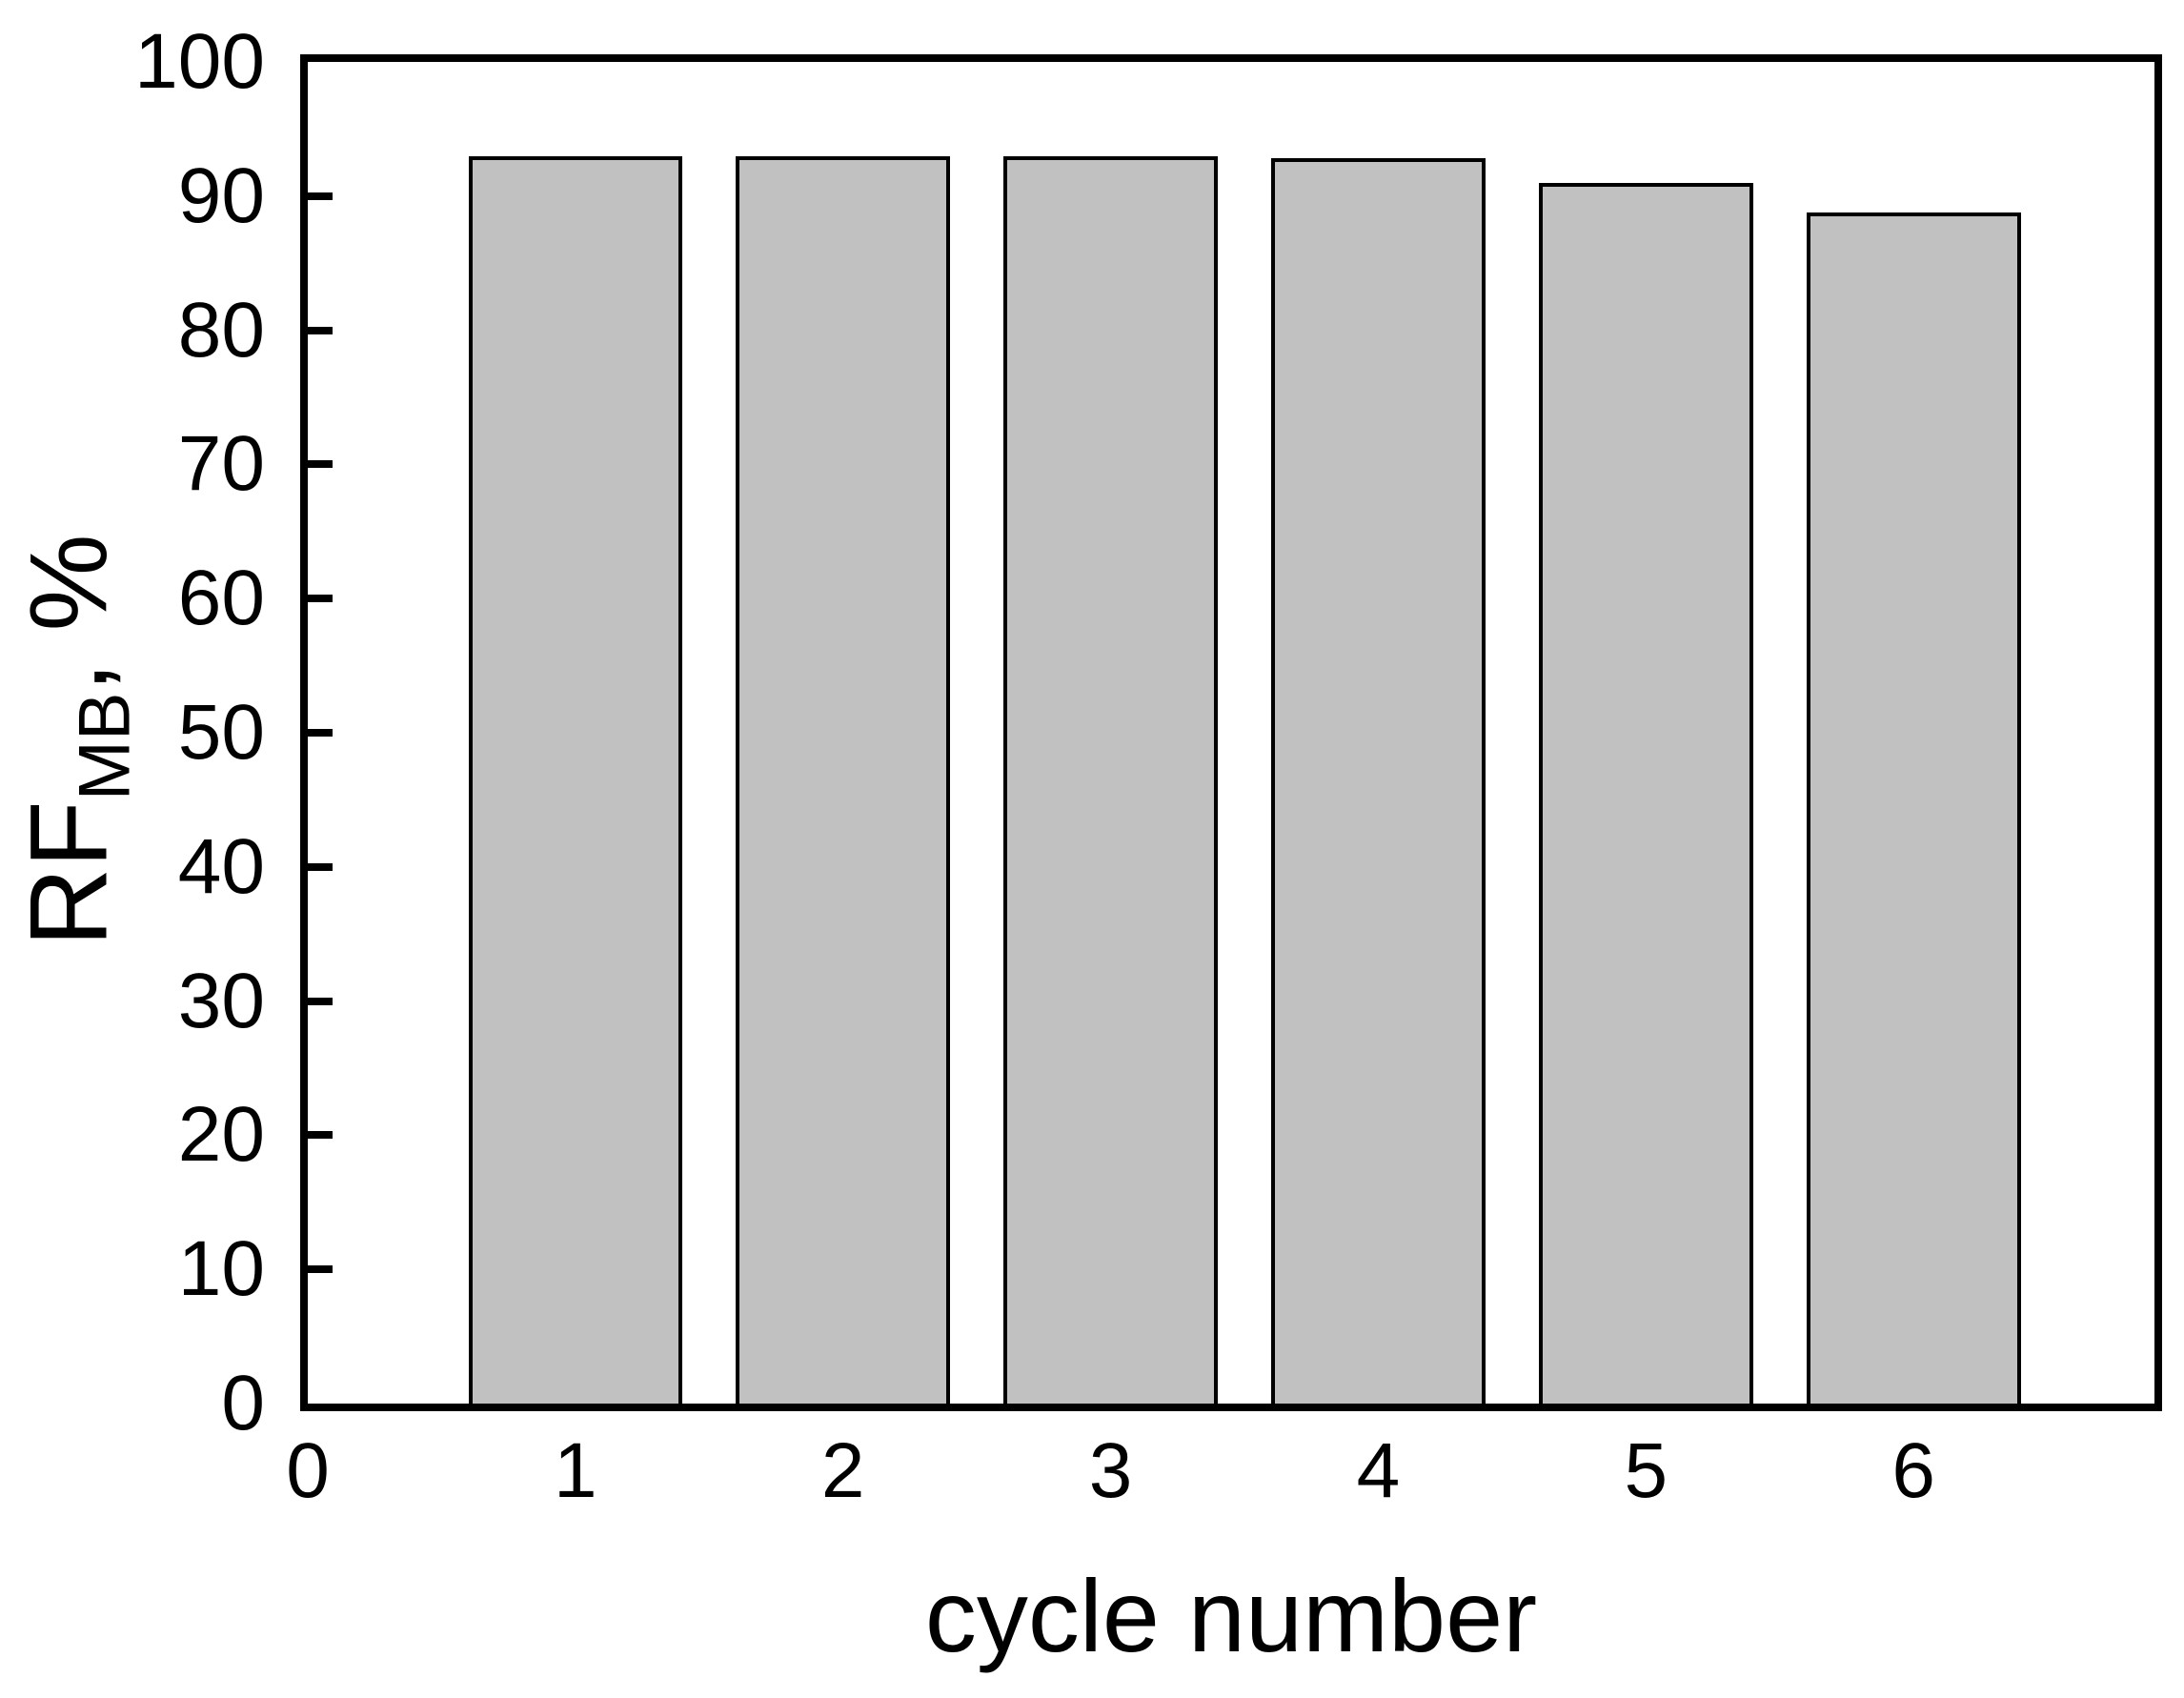 The width and height of the screenshot is (2184, 1698). I want to click on y-tick-label-80: 80, so click(221, 330).